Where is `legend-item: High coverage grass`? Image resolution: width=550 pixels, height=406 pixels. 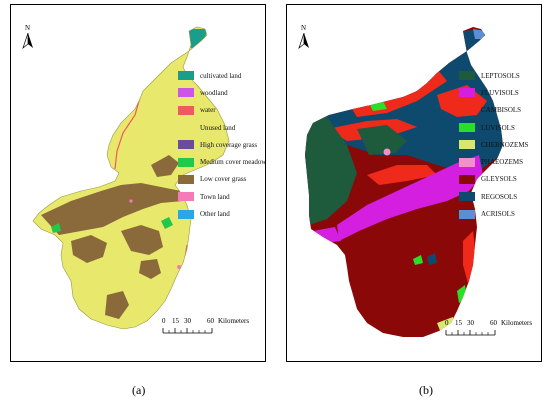 legend-item: High coverage grass is located at coordinates (226, 144).